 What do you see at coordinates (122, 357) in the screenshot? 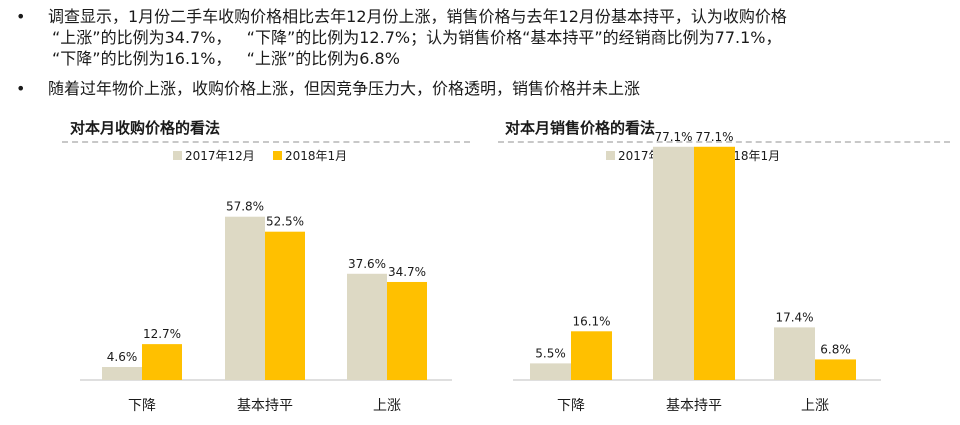
I see `data-label: 4.6%` at bounding box center [122, 357].